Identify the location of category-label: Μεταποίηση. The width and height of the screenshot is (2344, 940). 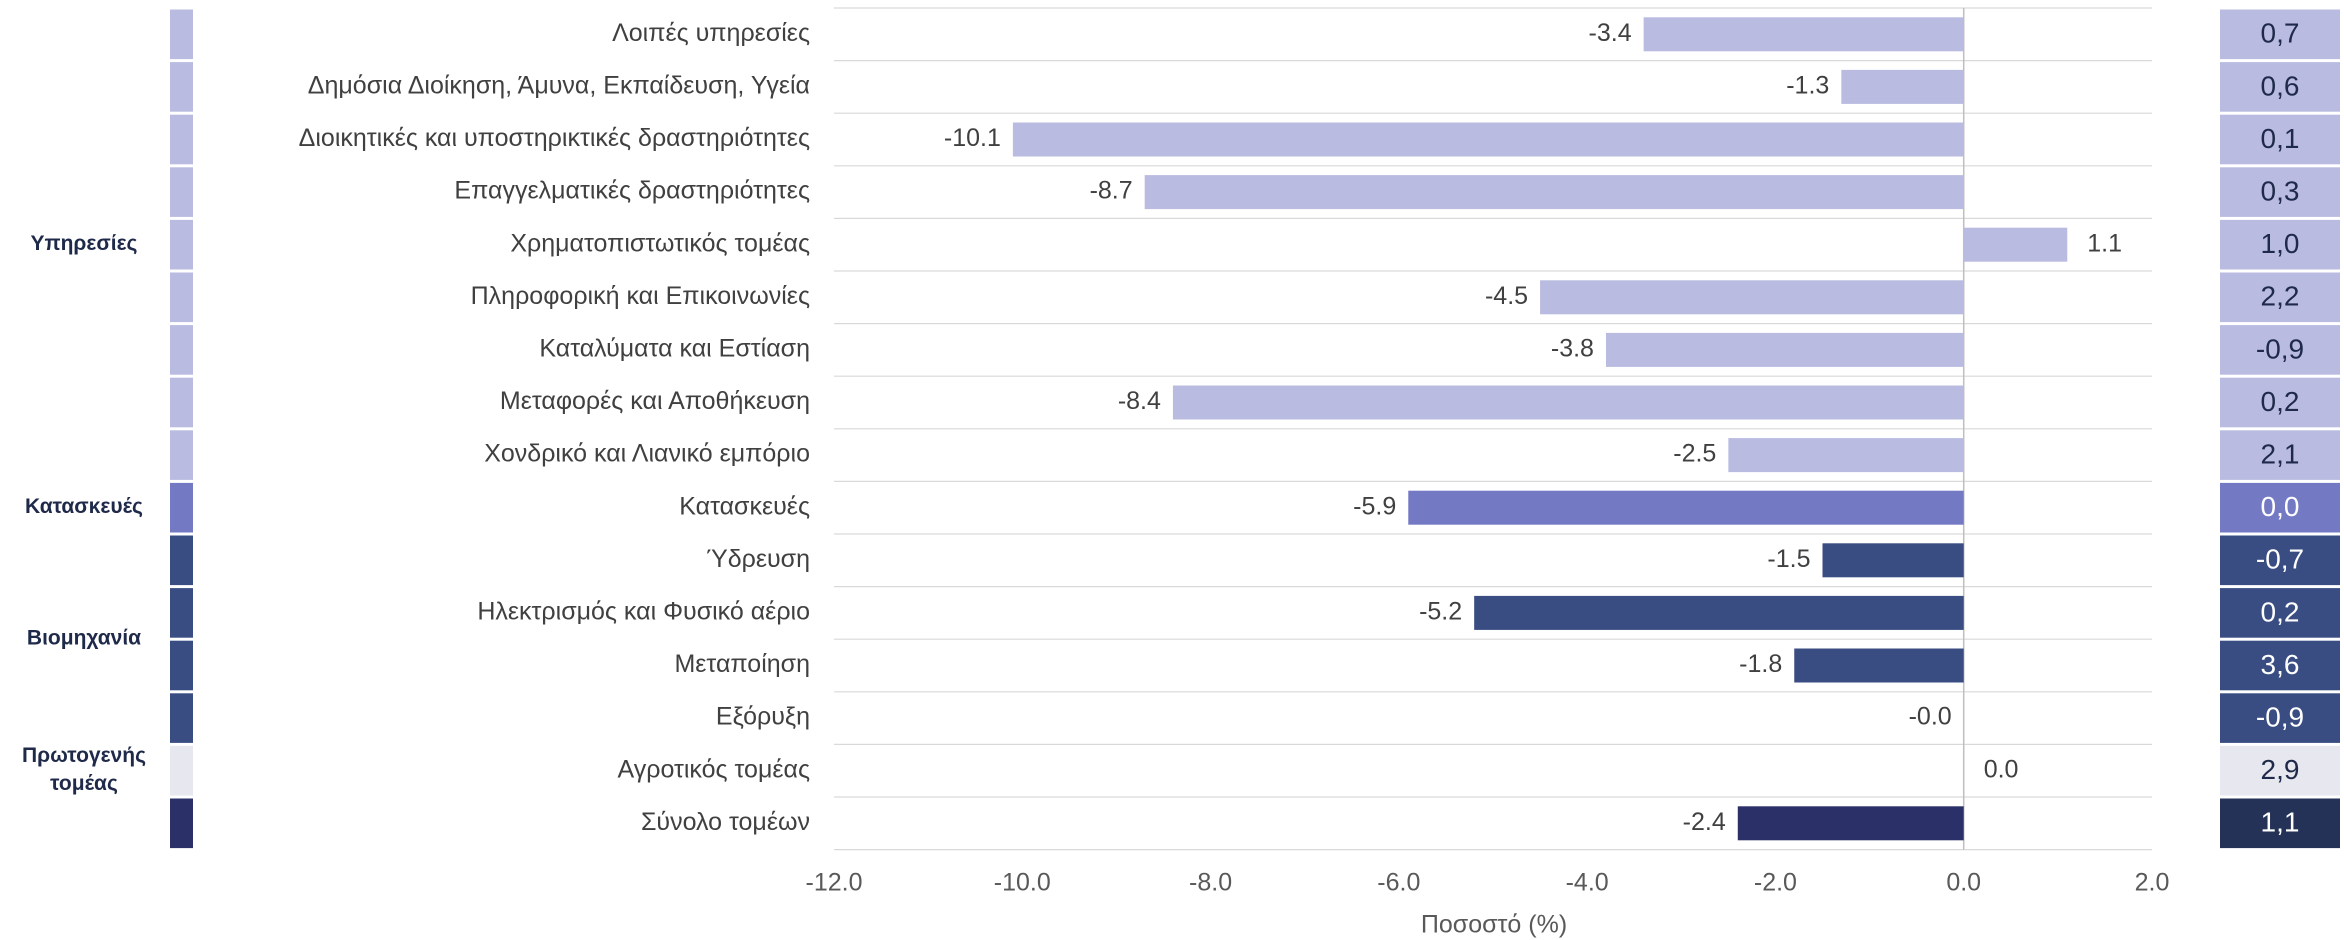
(742, 664).